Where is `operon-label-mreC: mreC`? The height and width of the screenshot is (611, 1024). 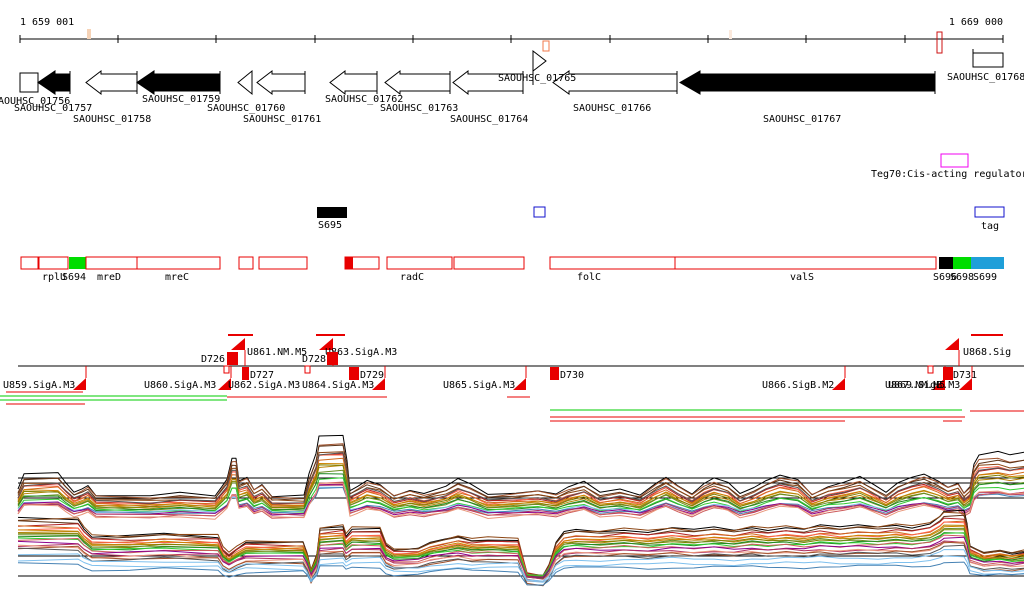
operon-label-mreC: mreC is located at coordinates (177, 277).